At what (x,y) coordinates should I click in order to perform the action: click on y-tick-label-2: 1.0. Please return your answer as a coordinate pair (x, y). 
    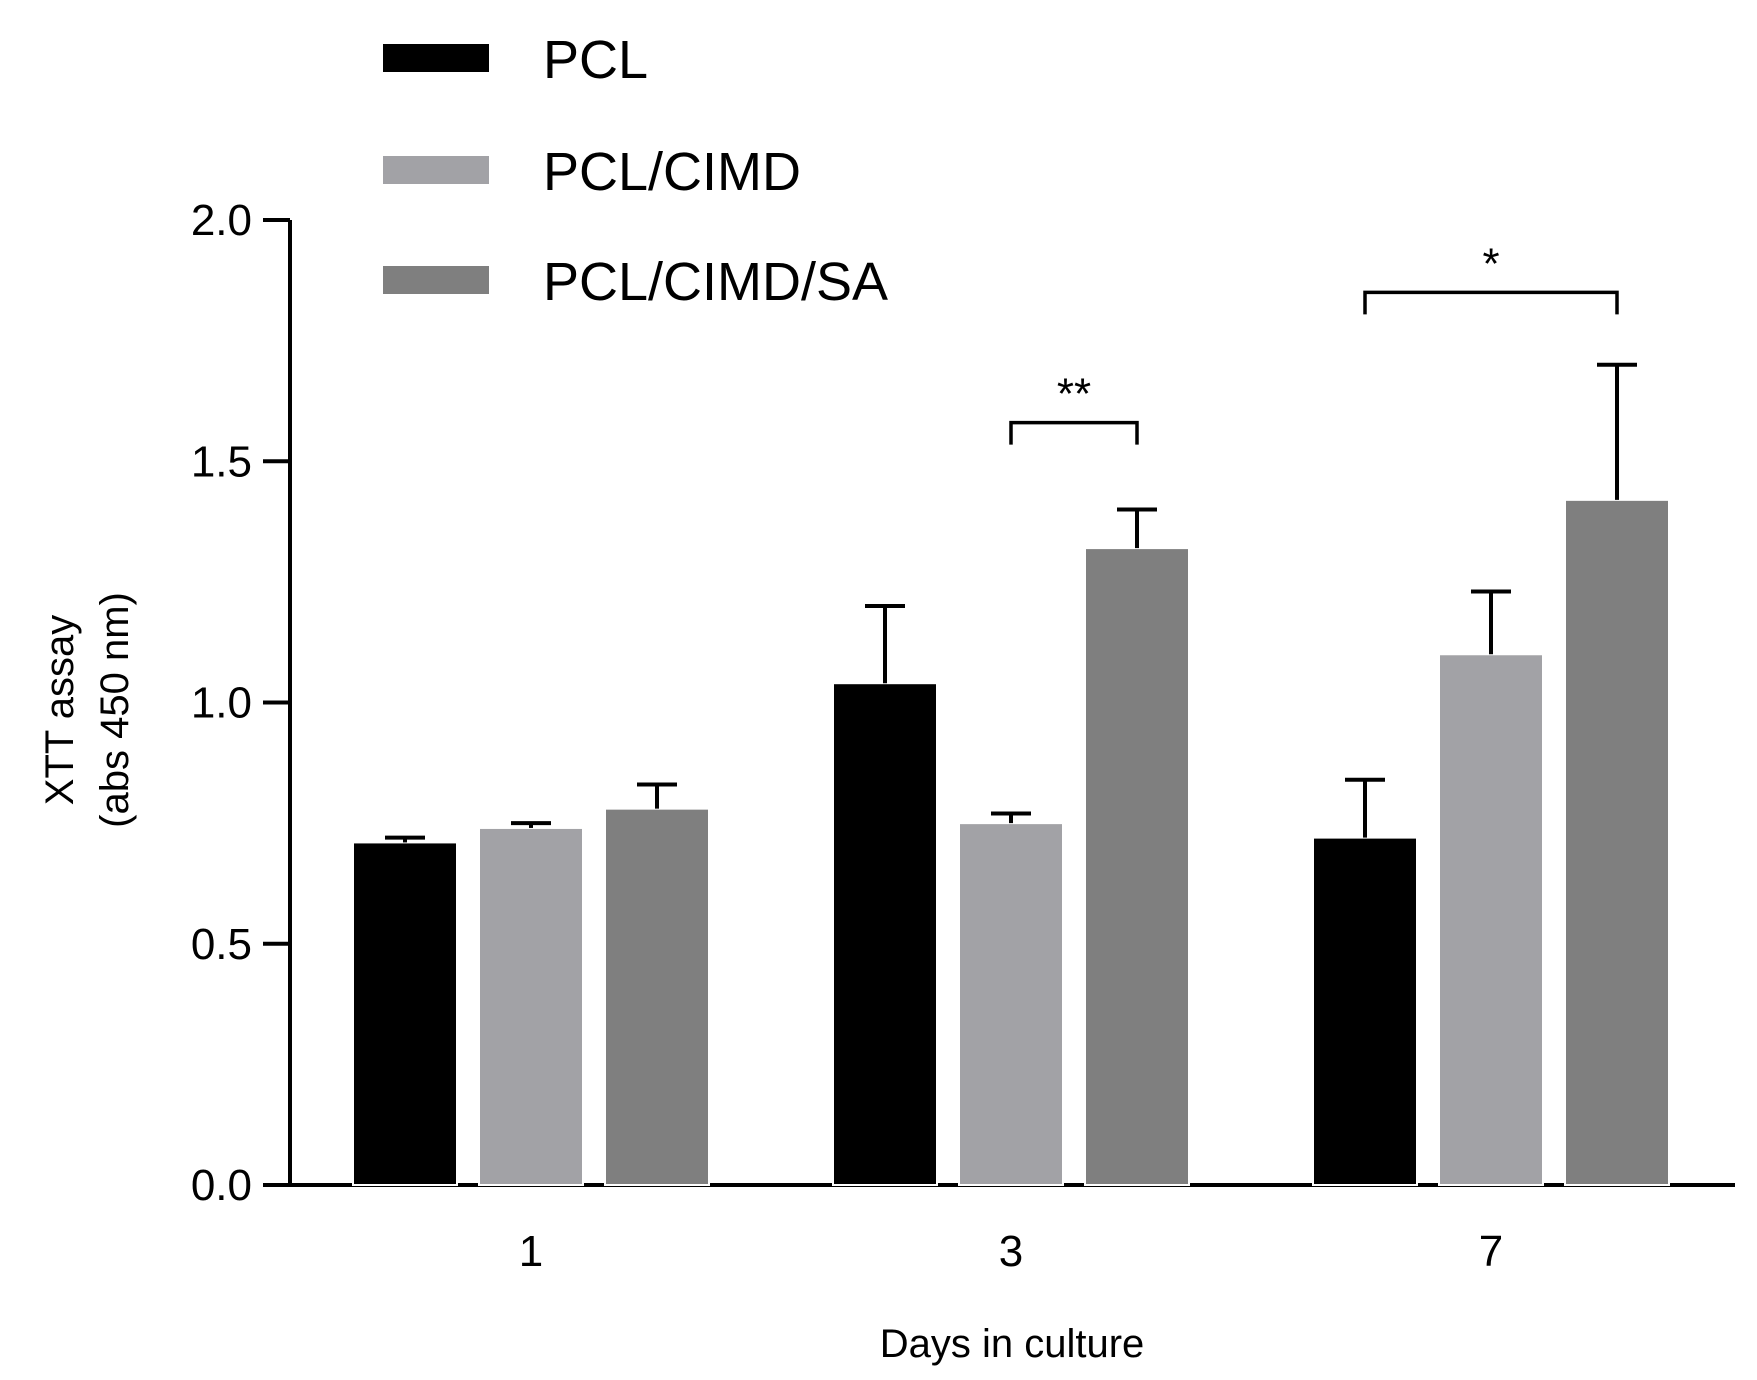
    Looking at the image, I should click on (221, 703).